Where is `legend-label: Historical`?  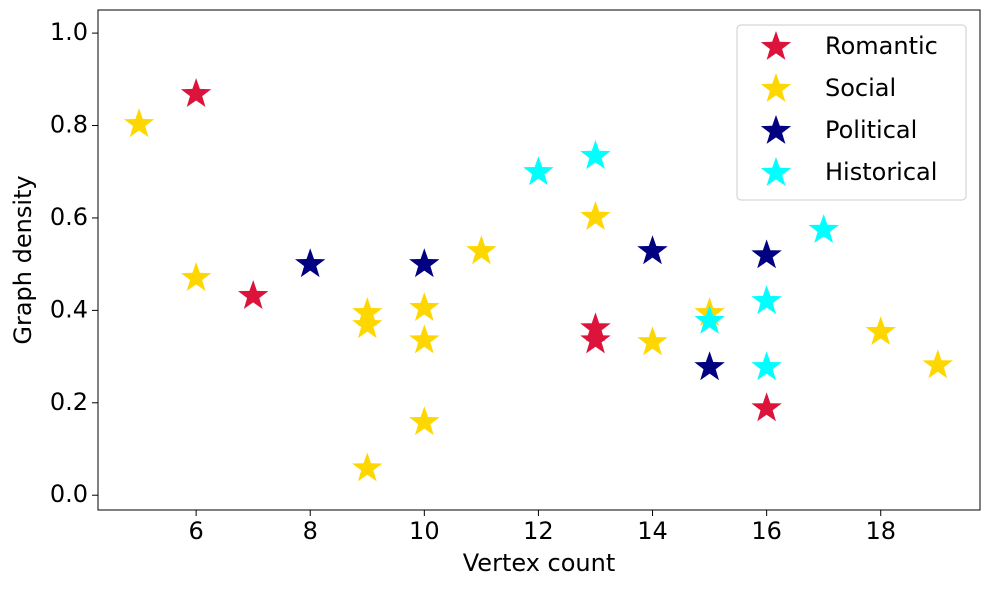 legend-label: Historical is located at coordinates (881, 172).